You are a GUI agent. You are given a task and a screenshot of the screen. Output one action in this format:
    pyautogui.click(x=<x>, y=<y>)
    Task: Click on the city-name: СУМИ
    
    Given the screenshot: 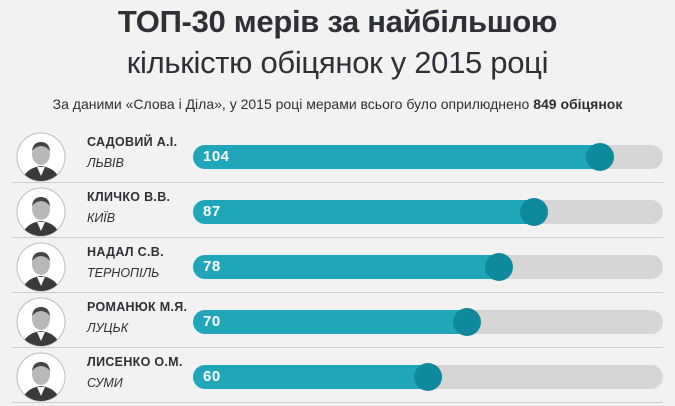 What is the action you would take?
    pyautogui.click(x=105, y=383)
    